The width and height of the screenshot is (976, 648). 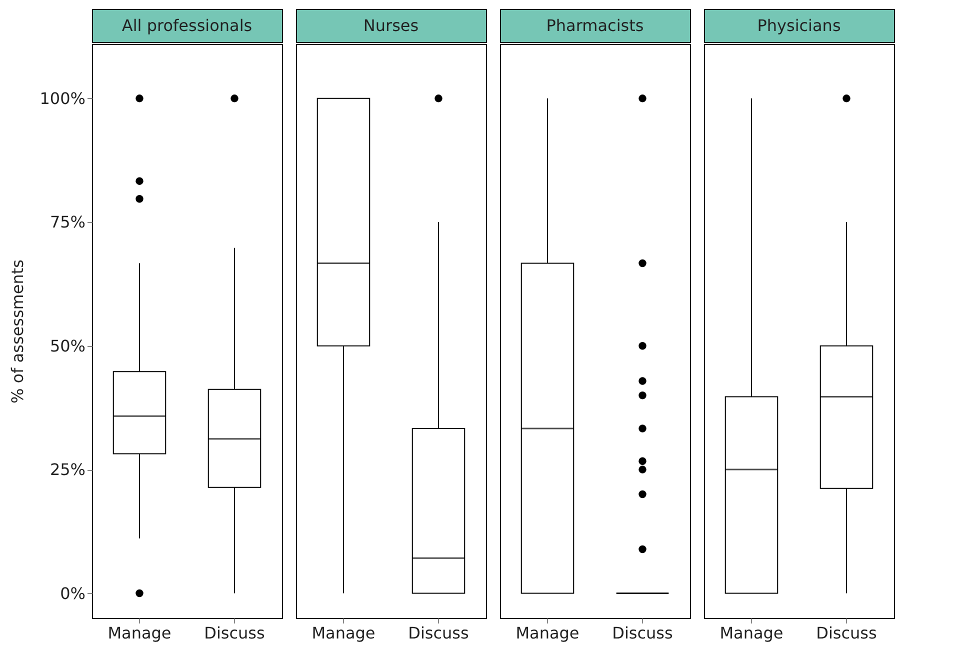 I want to click on chart-title: Nurses, so click(x=391, y=25).